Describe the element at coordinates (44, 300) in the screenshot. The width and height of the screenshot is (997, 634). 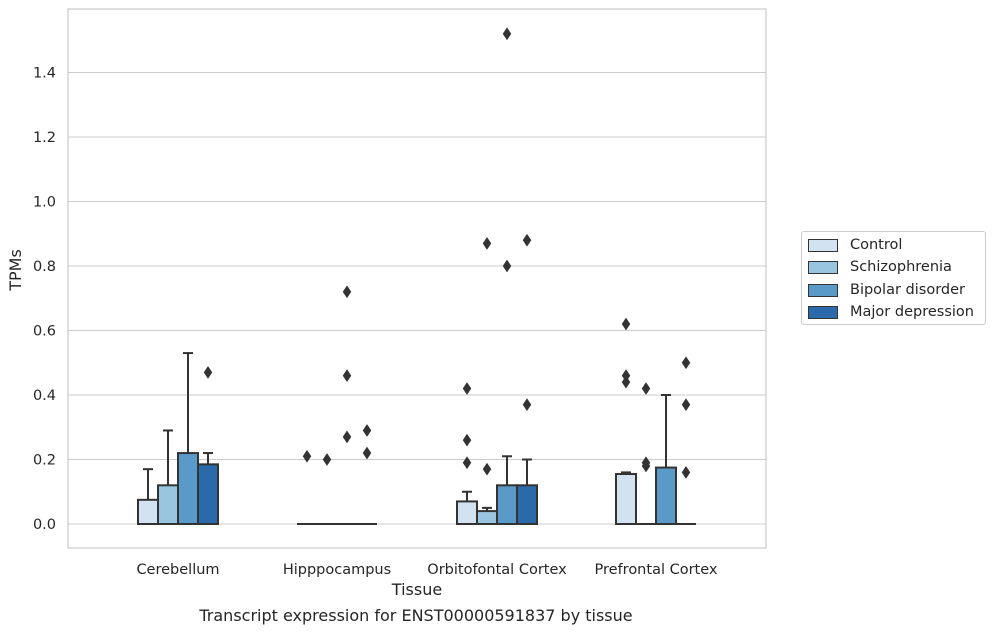
I see `y-tick-labels: 0.0 0.2 0.4 0.6 0.8 1.0 1.2 1.4` at that location.